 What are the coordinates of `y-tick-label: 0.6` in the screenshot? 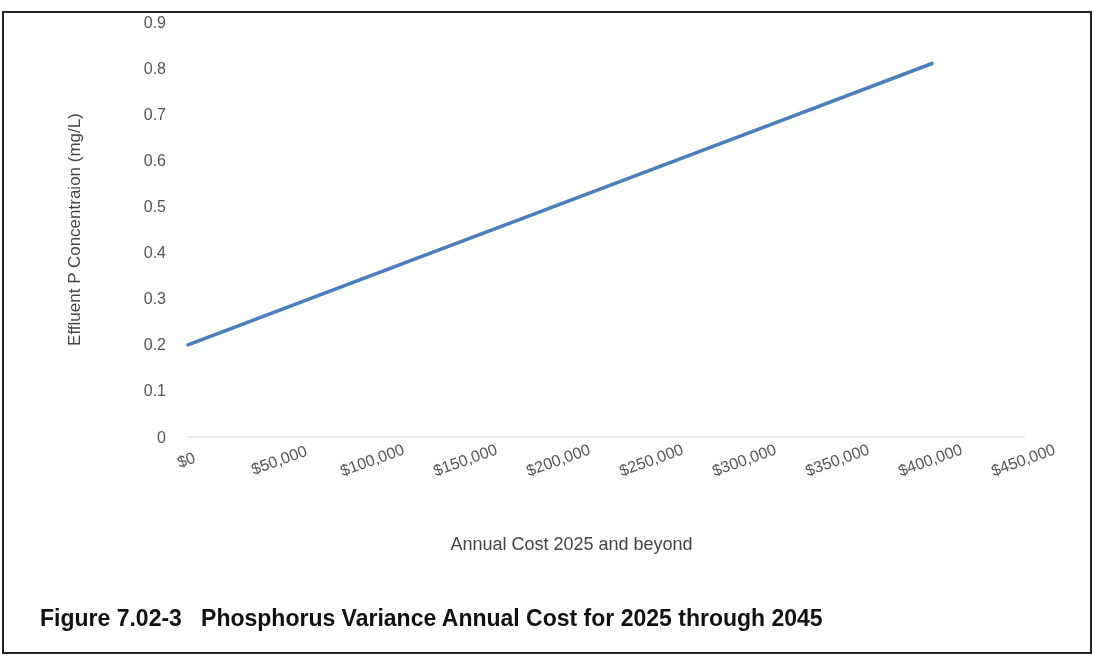 It's located at (155, 160).